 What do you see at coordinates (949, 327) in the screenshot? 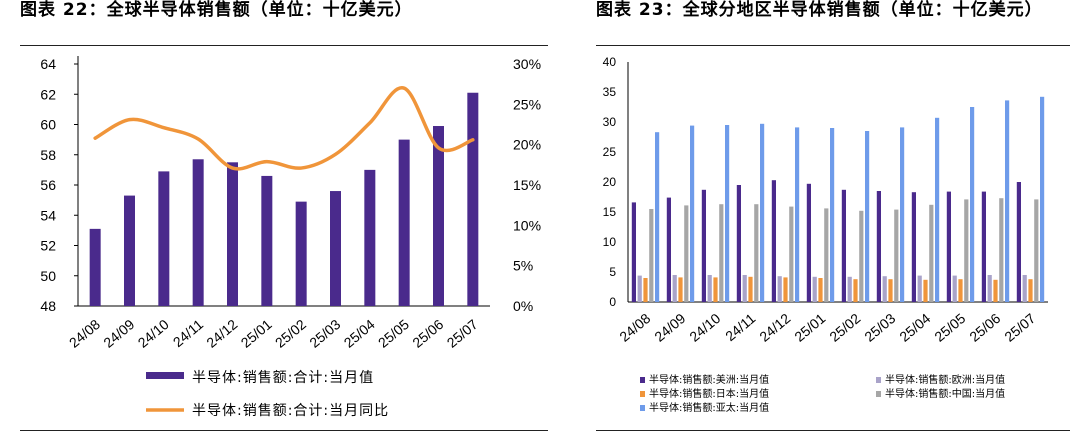
I see `chart23-x-tick: 25/05` at bounding box center [949, 327].